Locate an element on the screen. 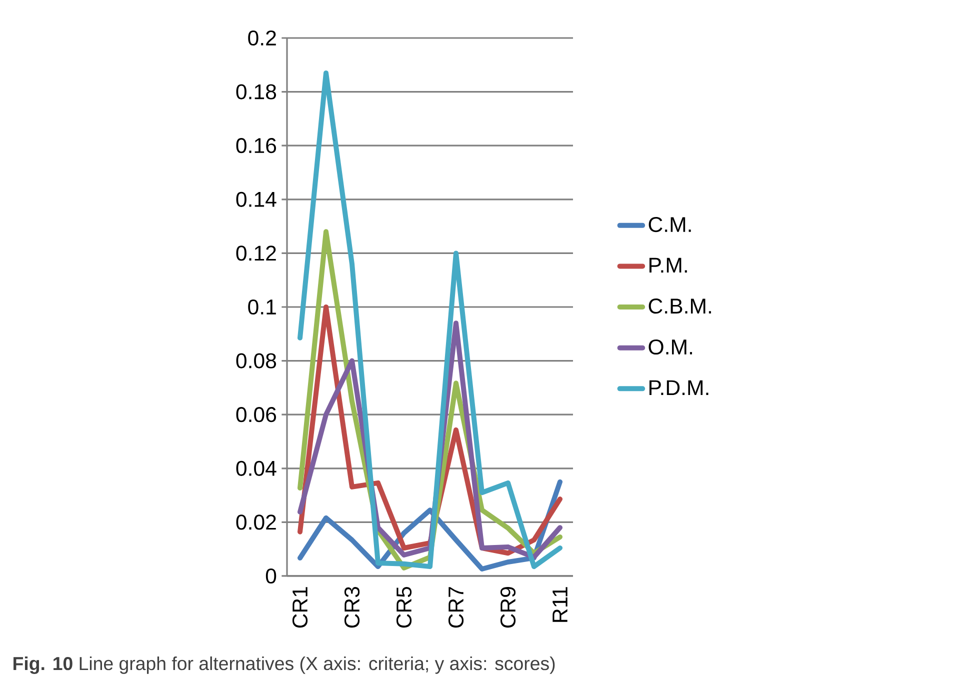 The height and width of the screenshot is (684, 956). x-tick-label: CR9 is located at coordinates (508, 607).